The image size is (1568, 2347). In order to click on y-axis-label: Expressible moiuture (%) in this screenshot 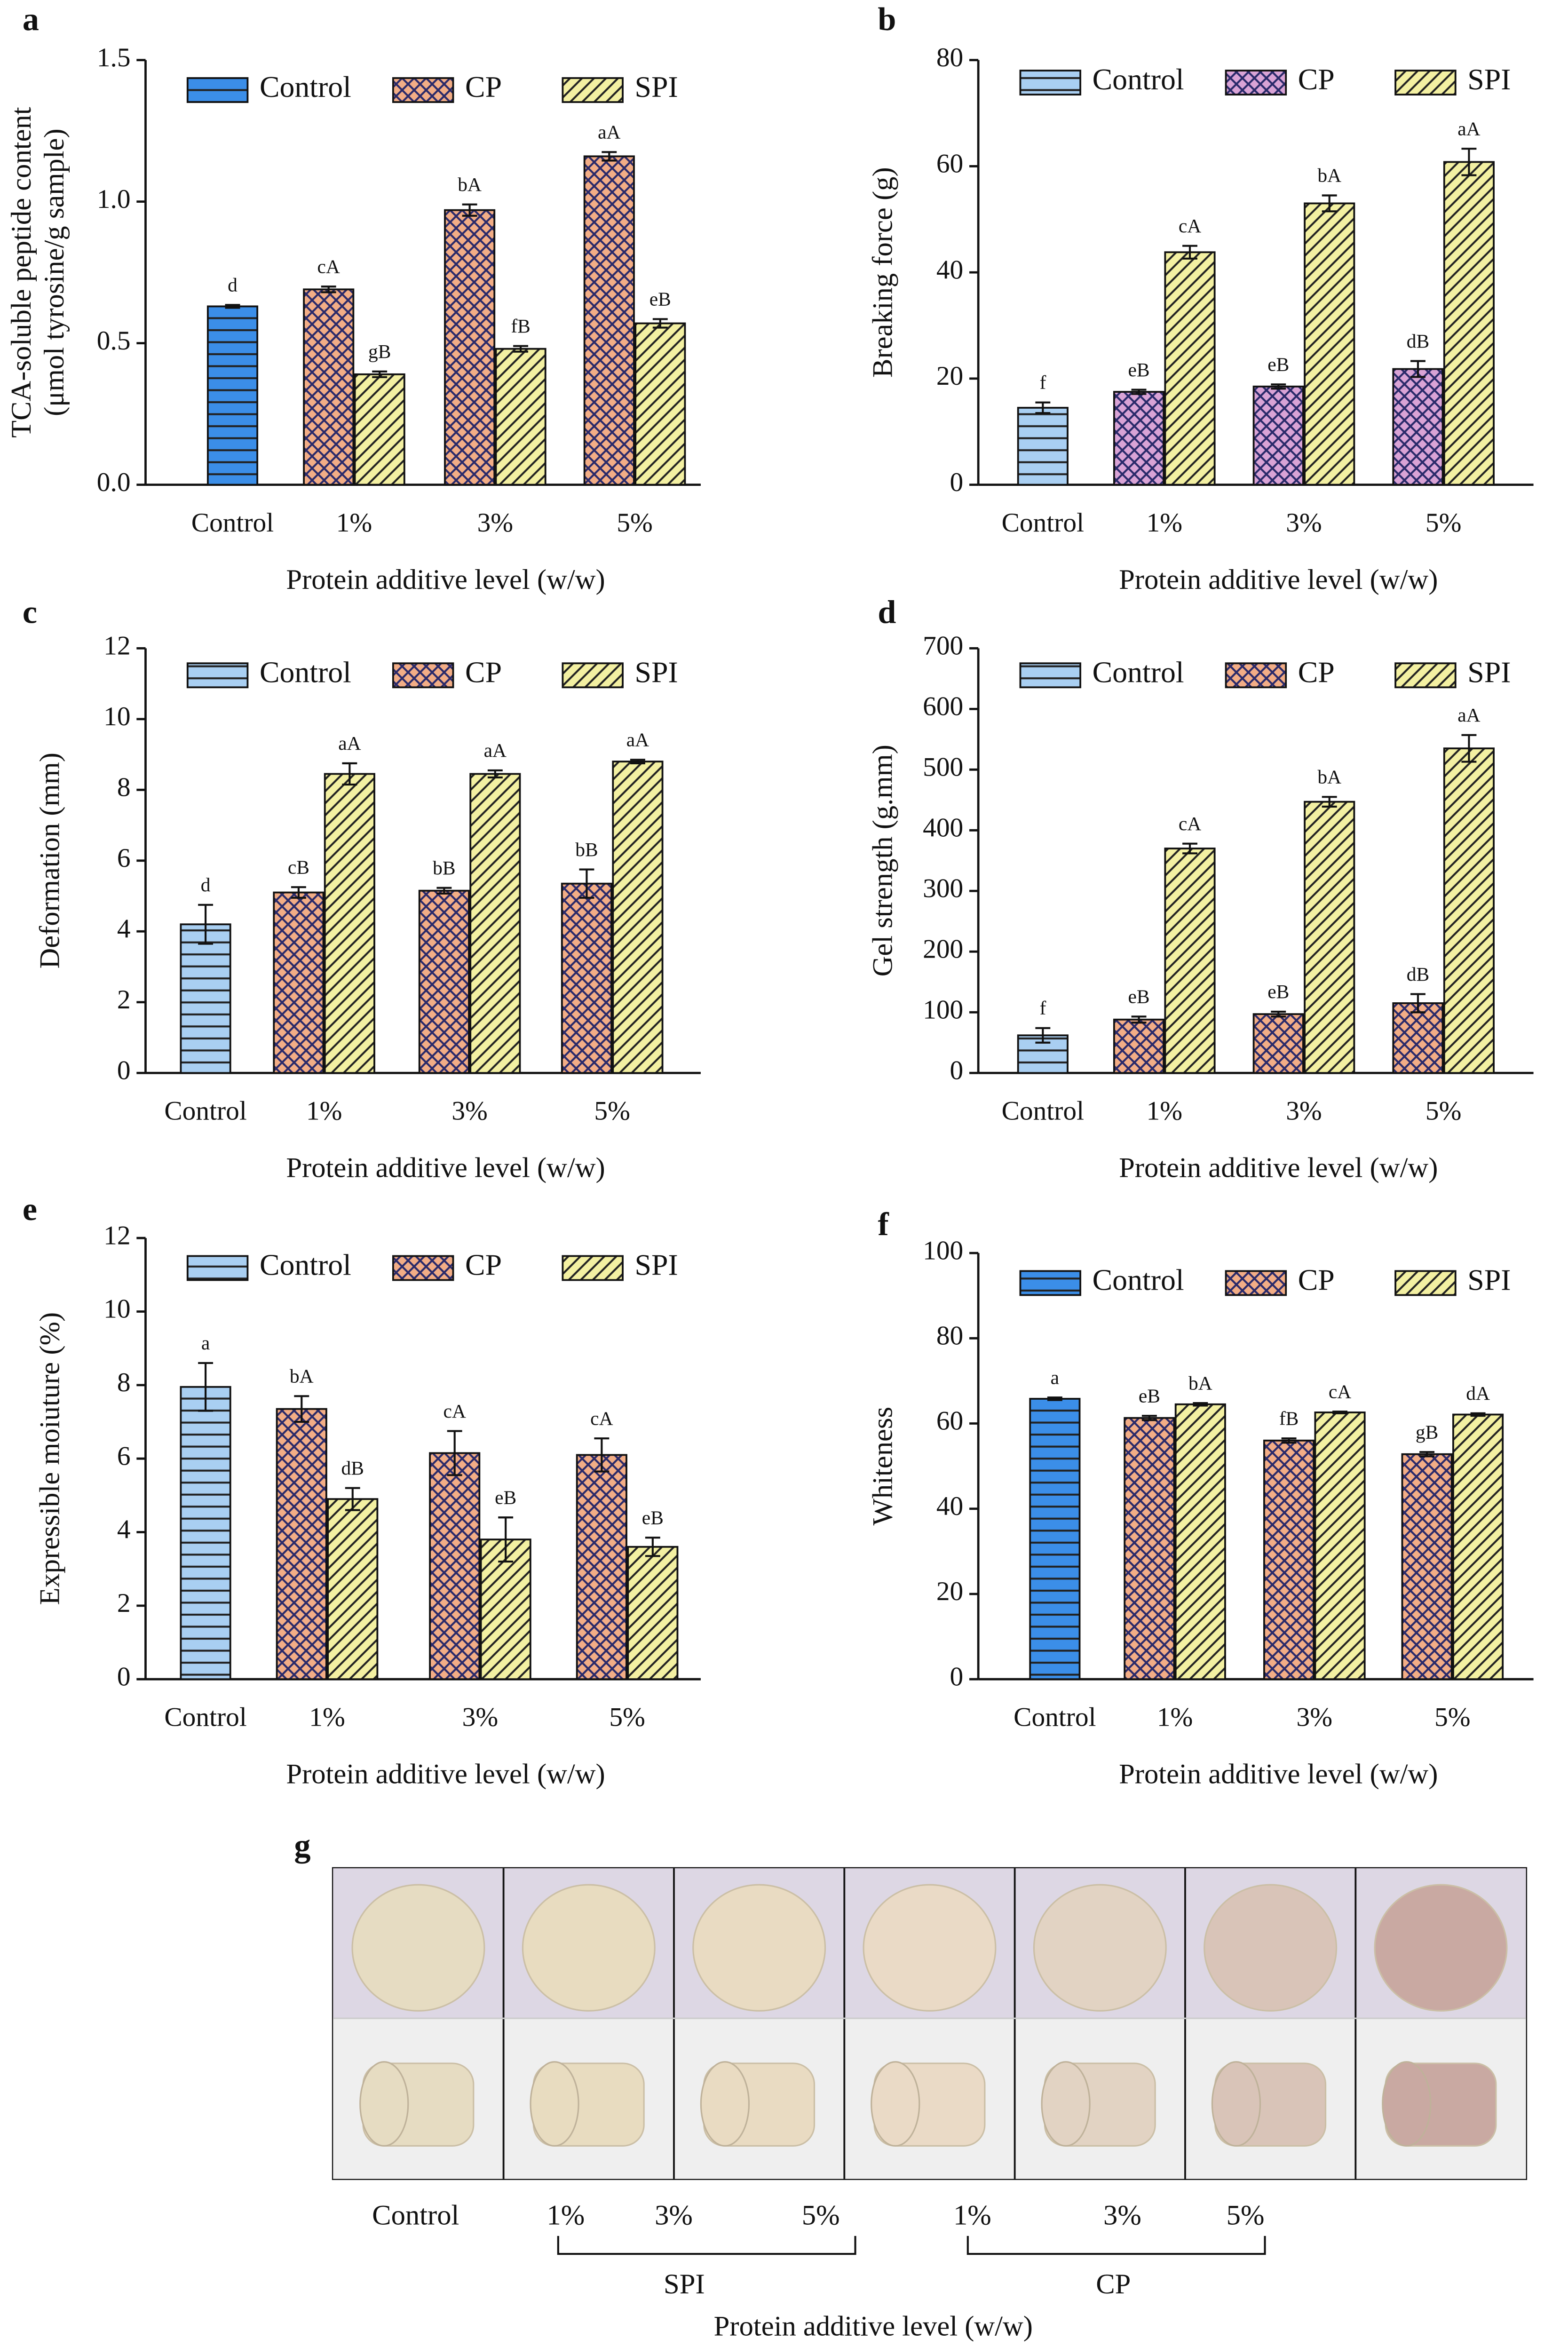, I will do `click(50, 1458)`.